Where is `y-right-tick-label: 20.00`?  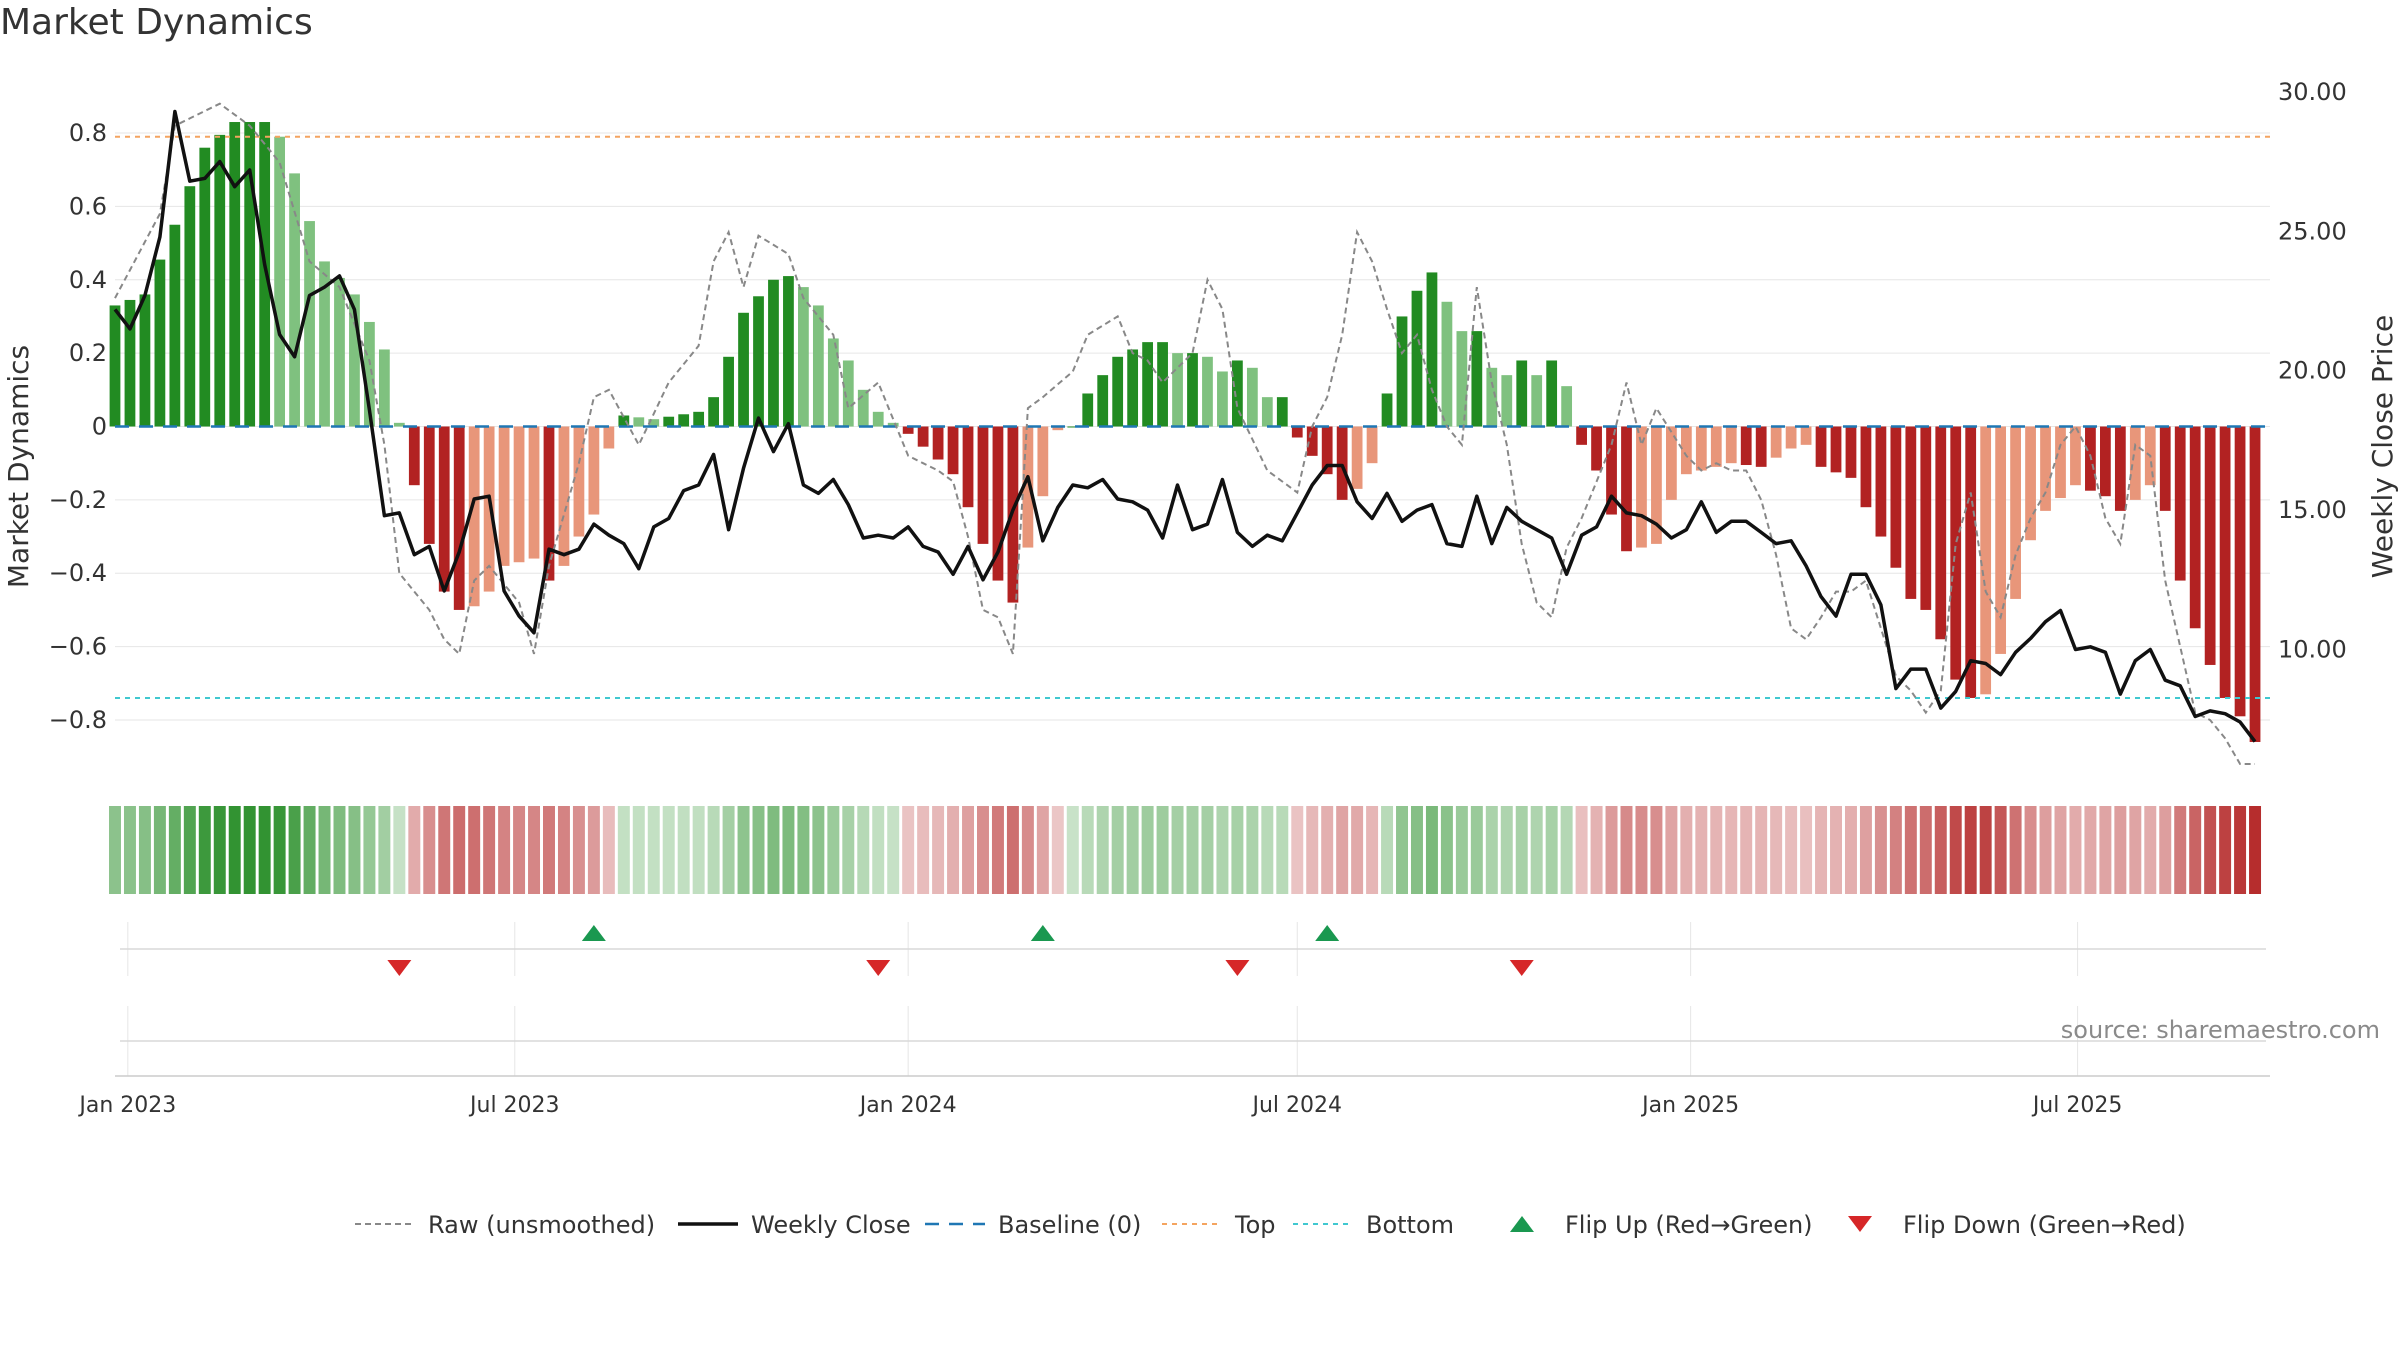 y-right-tick-label: 20.00 is located at coordinates (2312, 371).